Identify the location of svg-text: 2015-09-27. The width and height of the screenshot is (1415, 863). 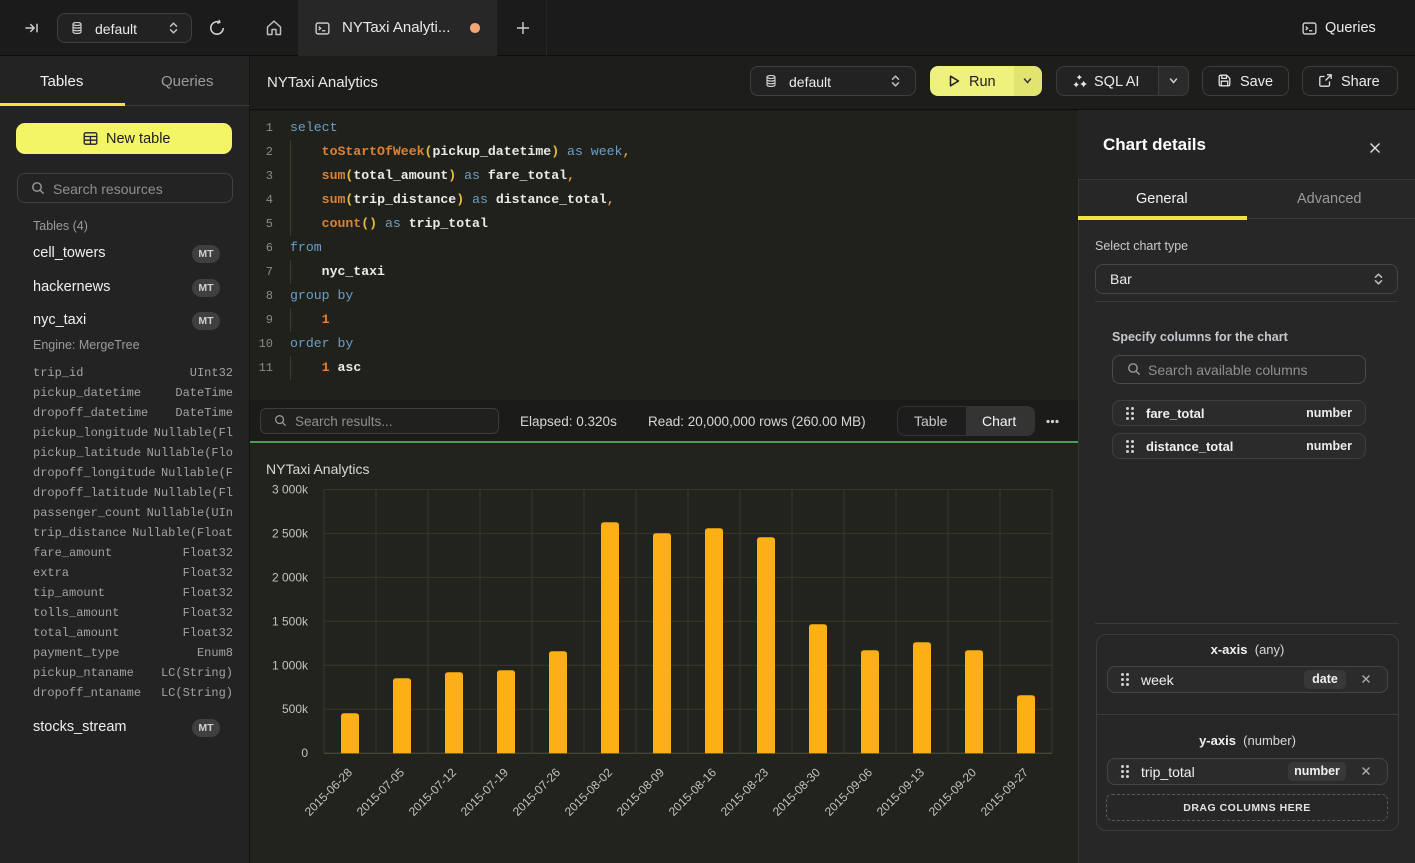
(1005, 792).